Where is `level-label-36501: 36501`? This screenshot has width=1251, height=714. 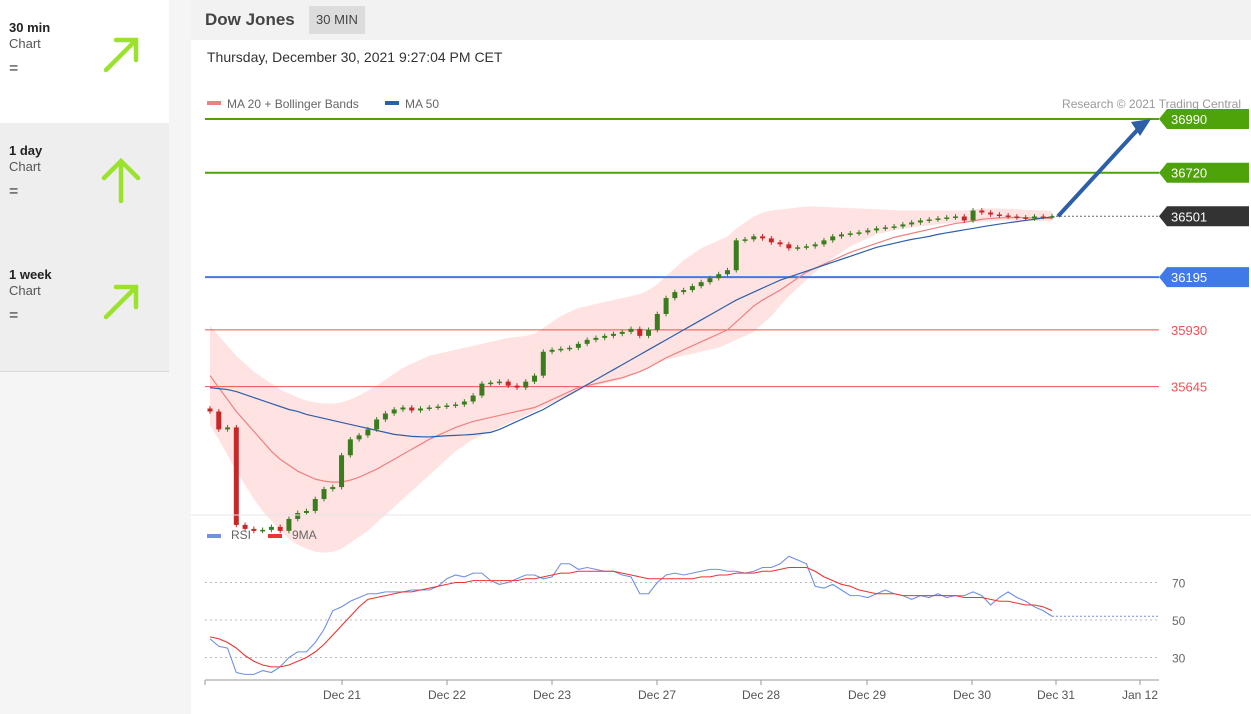
level-label-36501: 36501 is located at coordinates (1189, 216).